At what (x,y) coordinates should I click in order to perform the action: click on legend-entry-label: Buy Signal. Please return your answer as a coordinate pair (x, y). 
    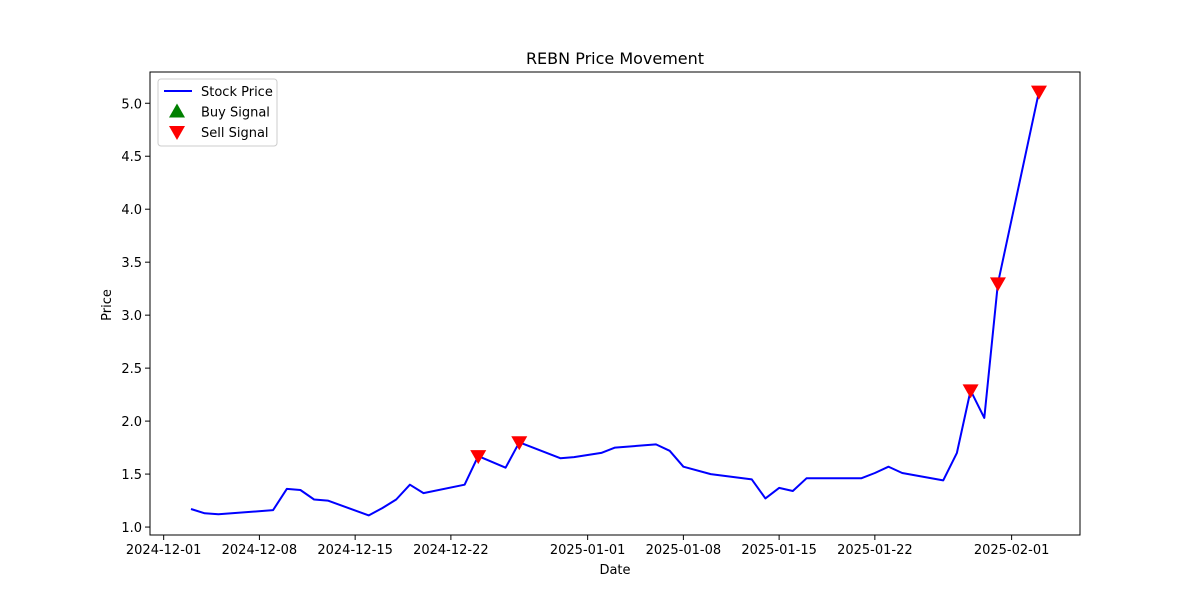
    Looking at the image, I should click on (235, 113).